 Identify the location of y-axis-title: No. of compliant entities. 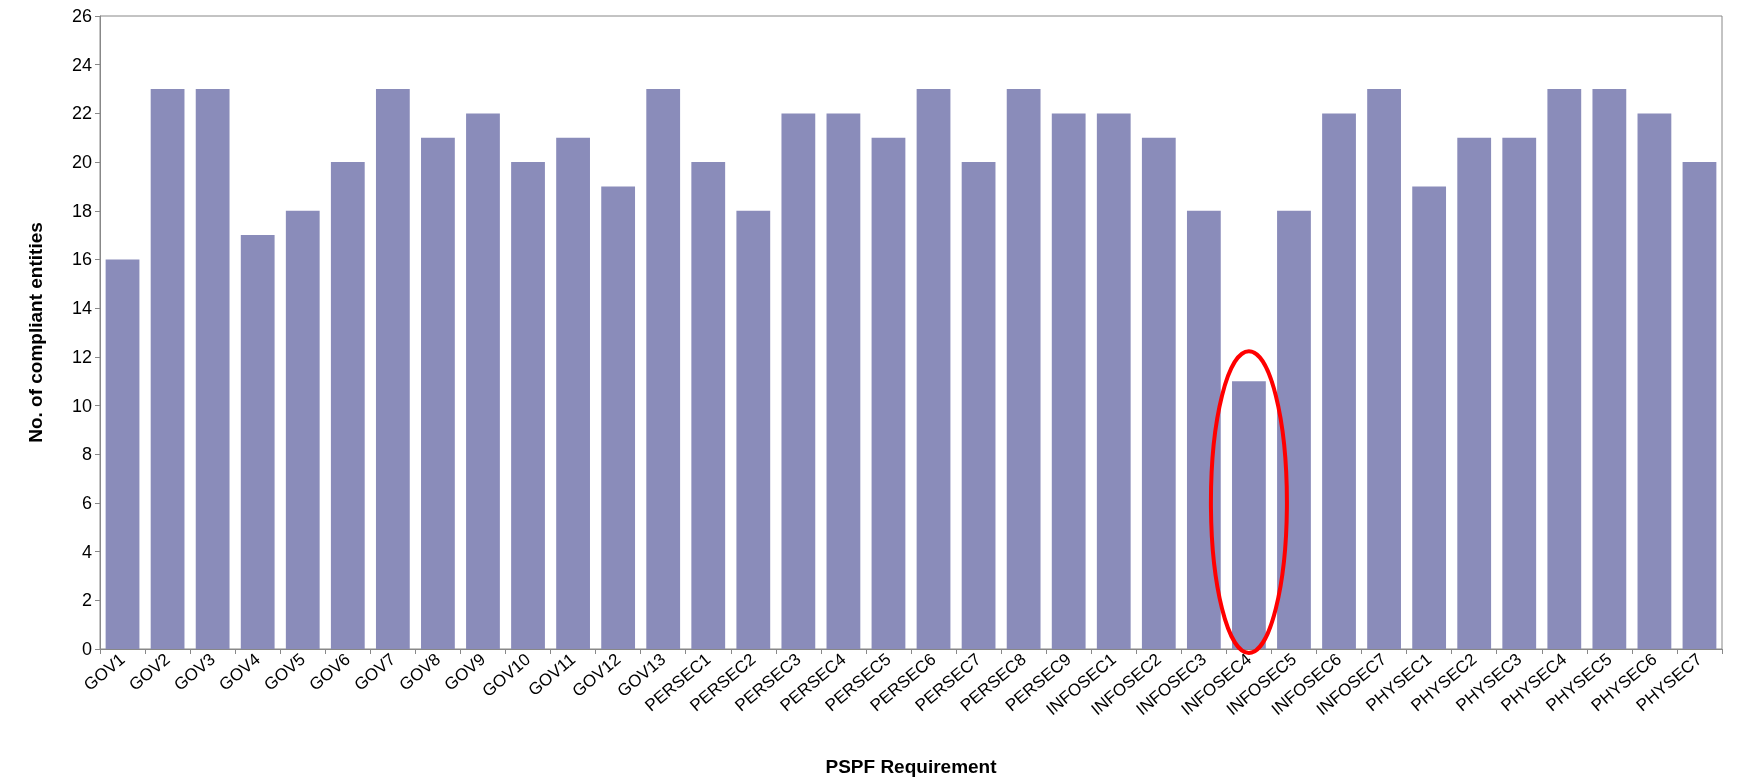
(35, 332).